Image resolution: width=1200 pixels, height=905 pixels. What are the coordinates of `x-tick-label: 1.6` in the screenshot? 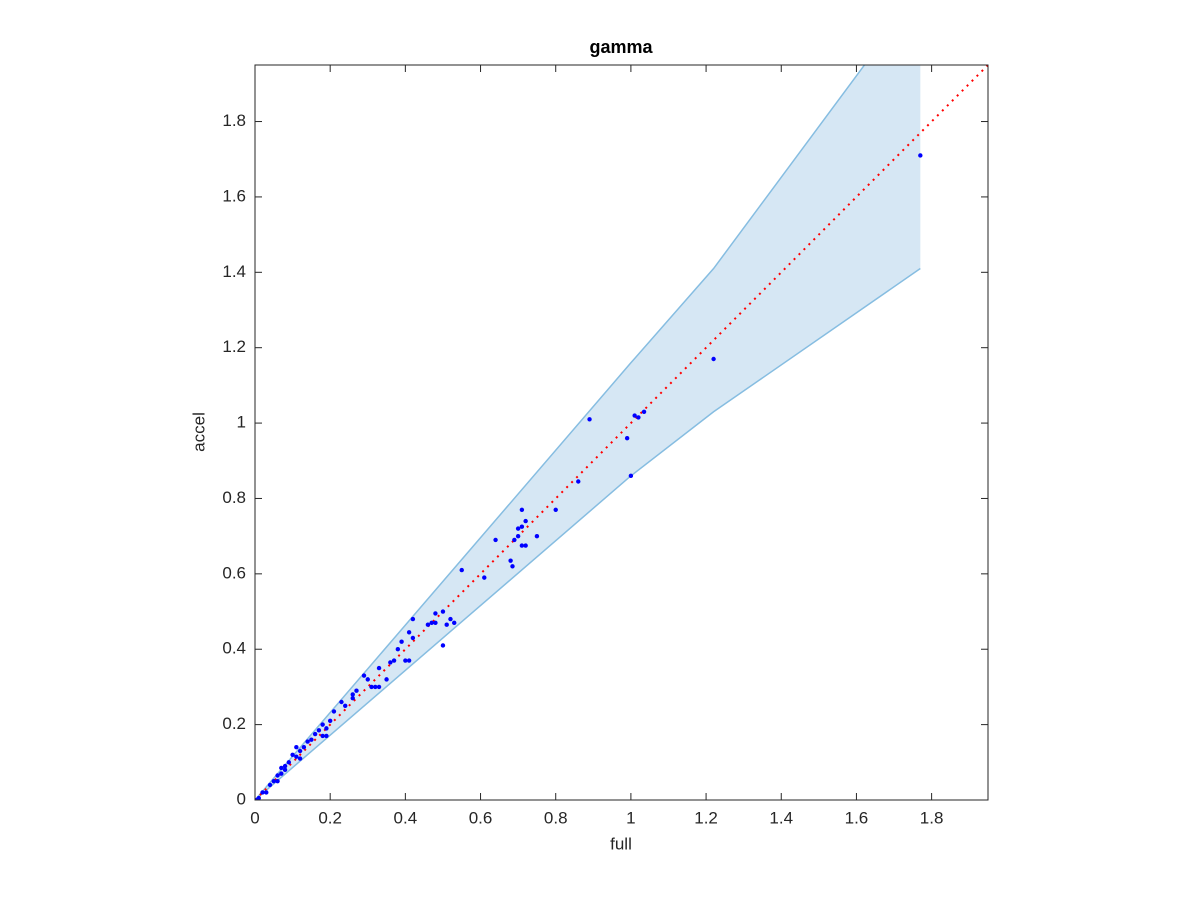 It's located at (857, 817).